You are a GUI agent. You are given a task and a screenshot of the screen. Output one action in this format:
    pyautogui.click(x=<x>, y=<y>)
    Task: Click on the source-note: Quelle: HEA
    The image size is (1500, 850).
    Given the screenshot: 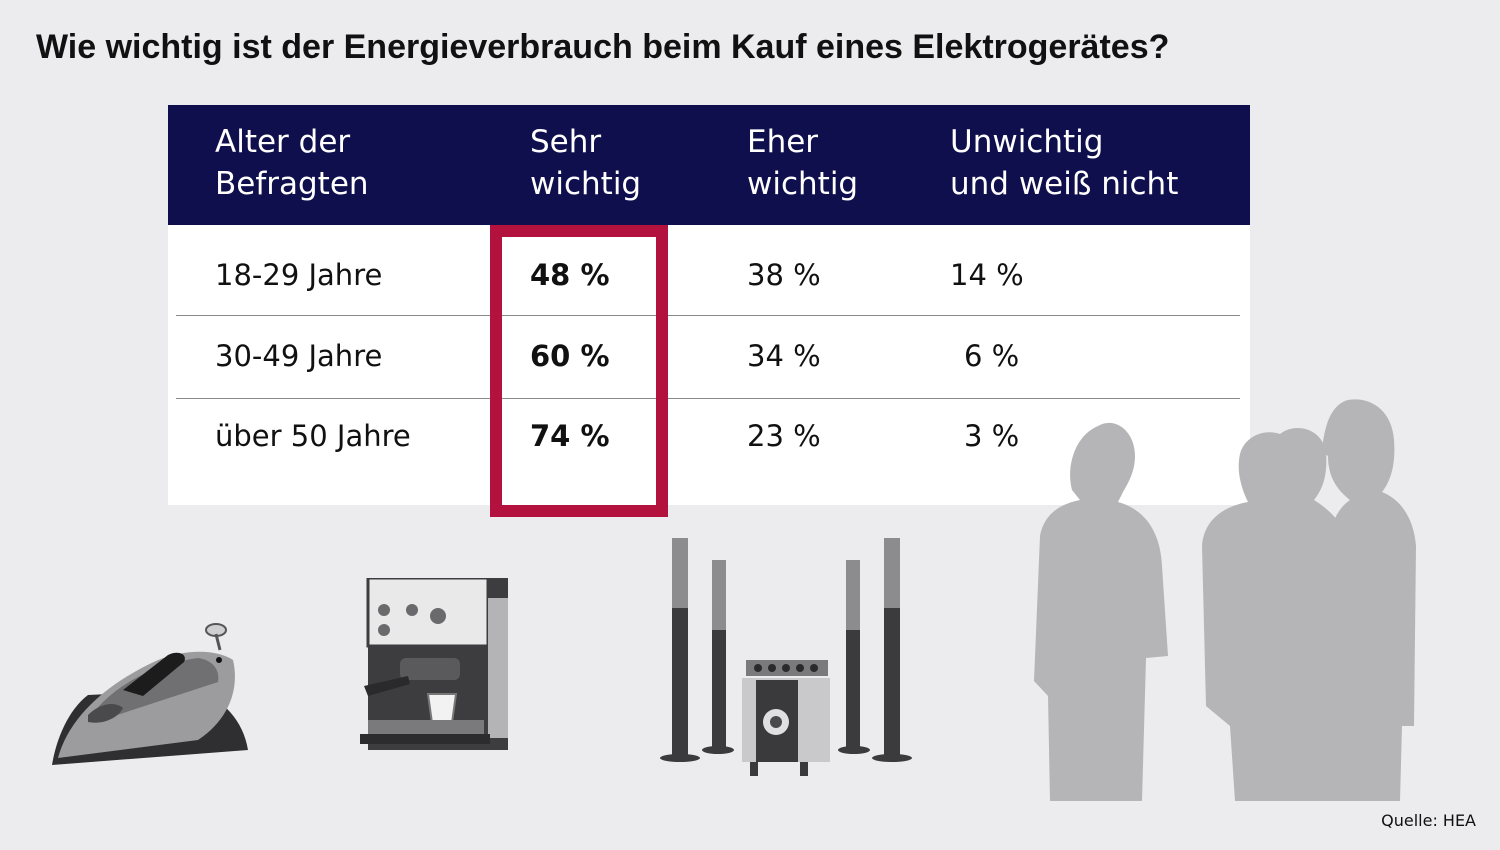 What is the action you would take?
    pyautogui.click(x=1428, y=820)
    